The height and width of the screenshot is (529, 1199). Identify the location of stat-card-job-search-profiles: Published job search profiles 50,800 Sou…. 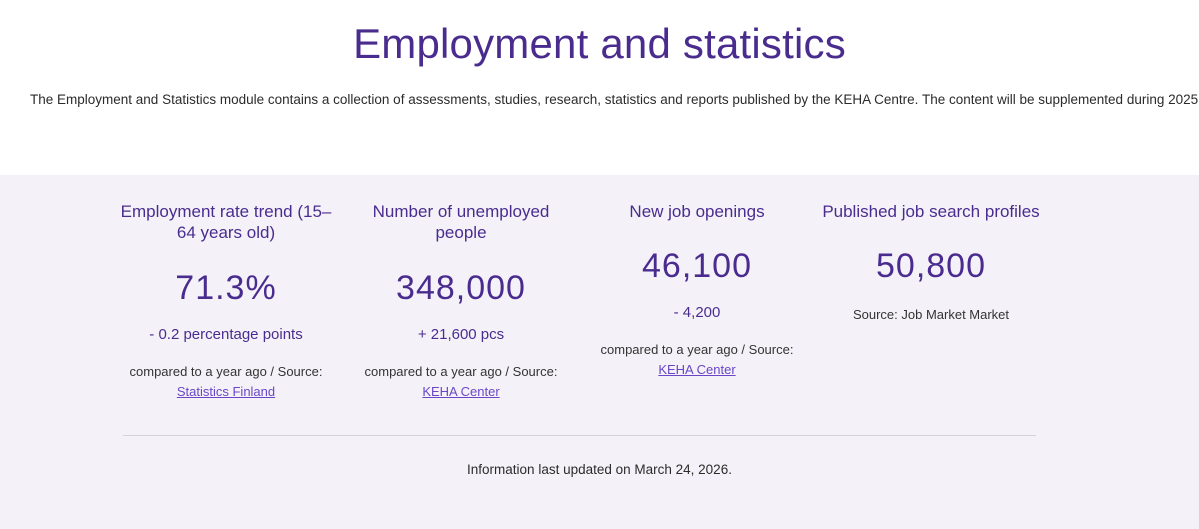
(931, 263).